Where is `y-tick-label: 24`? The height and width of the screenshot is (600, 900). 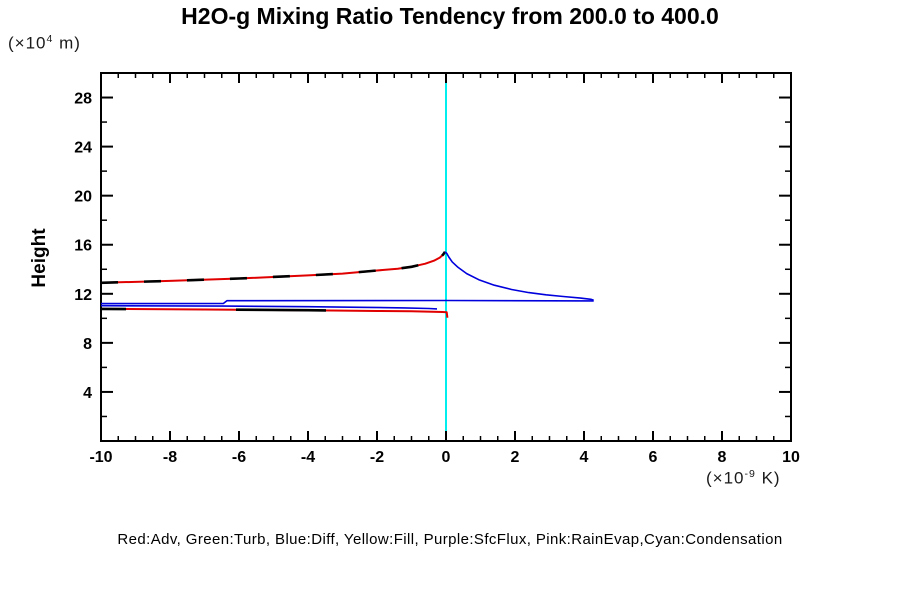
y-tick-label: 24 is located at coordinates (83, 148).